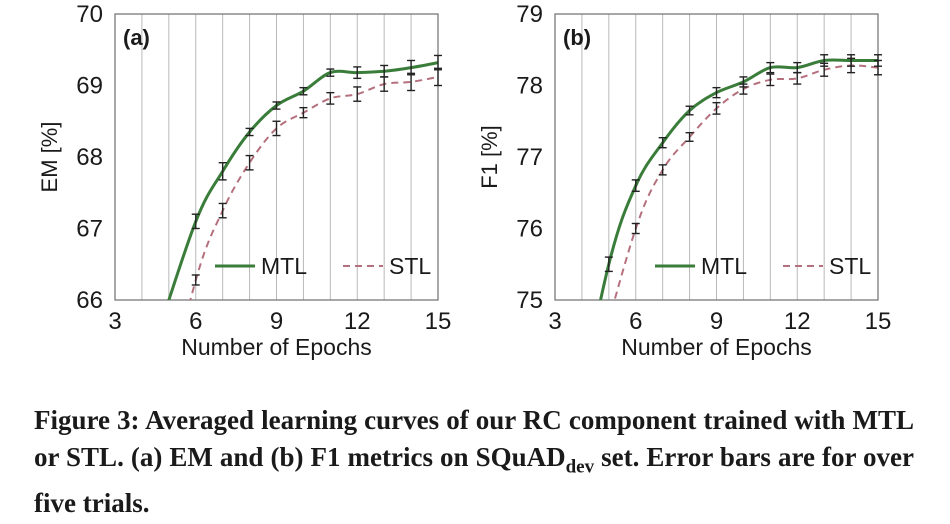 This screenshot has width=950, height=524. Describe the element at coordinates (580, 467) in the screenshot. I see `caption-subscript: dev` at that location.